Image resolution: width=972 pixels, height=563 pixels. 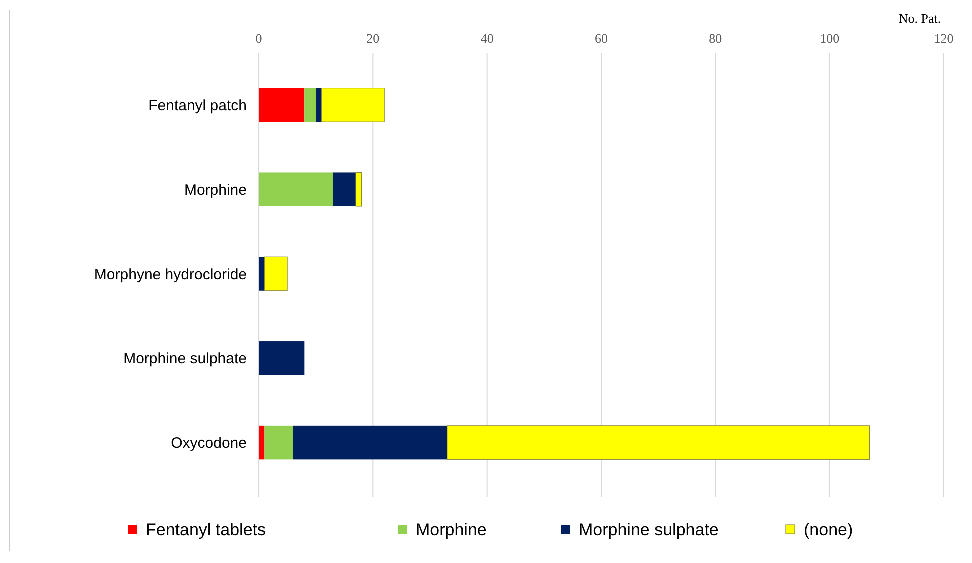 I want to click on y-tick-label: Morphyne hydrocloride, so click(x=170, y=275).